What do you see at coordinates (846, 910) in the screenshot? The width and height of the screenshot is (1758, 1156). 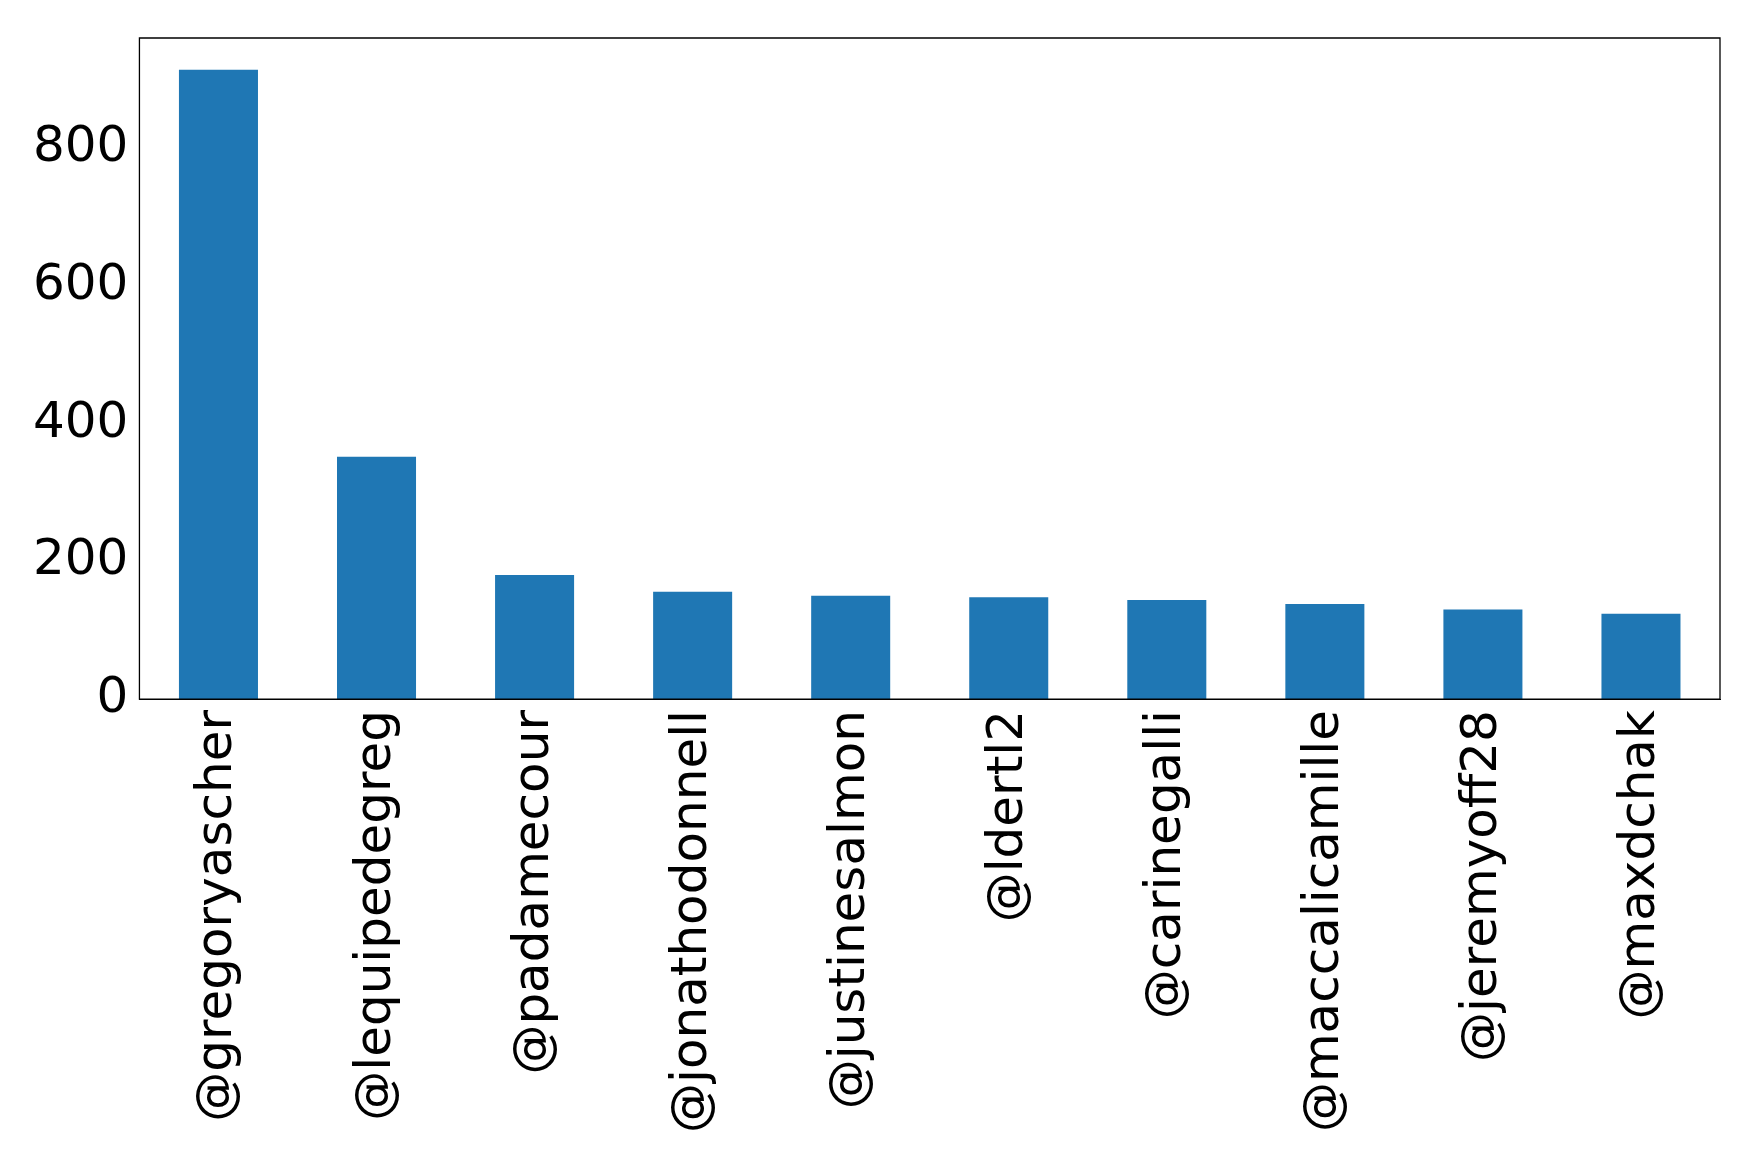 I see `x-tick-label: @justinesalmon` at bounding box center [846, 910].